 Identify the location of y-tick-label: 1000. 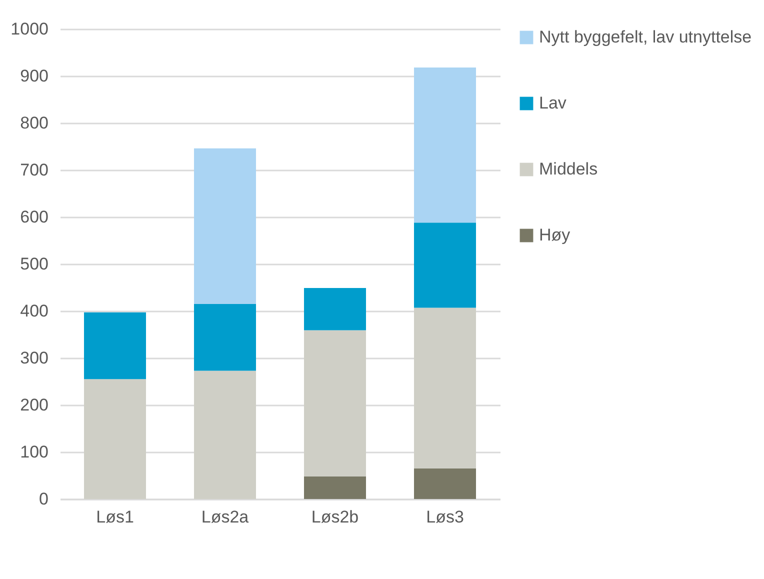
(29, 29).